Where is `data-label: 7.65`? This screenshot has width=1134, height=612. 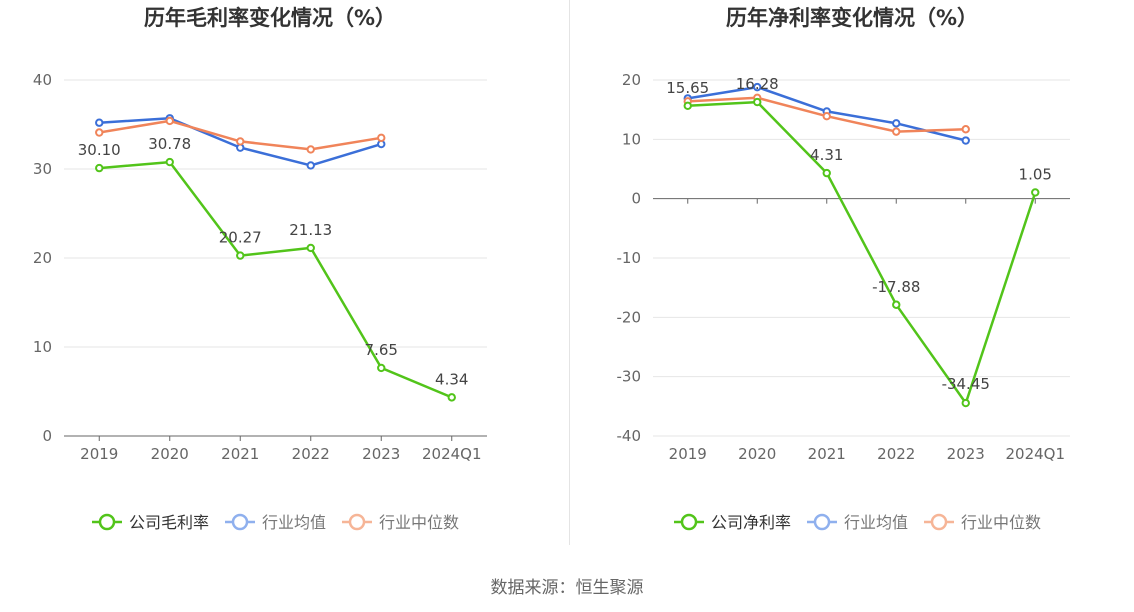 data-label: 7.65 is located at coordinates (381, 350).